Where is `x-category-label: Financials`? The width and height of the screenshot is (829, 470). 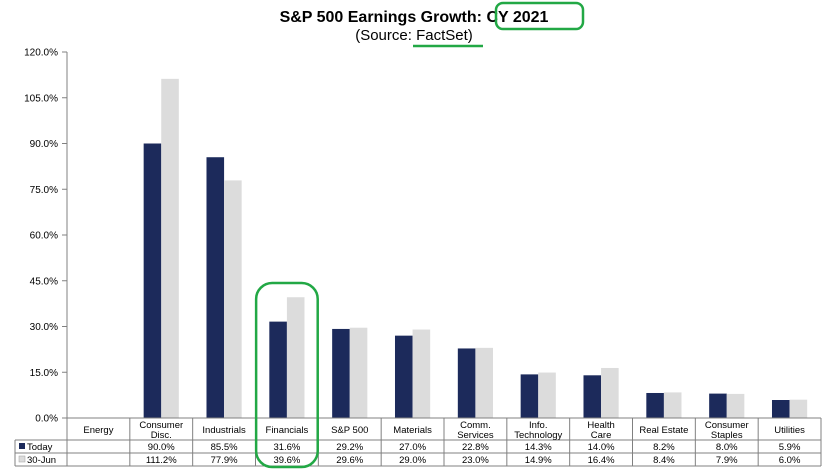 x-category-label: Financials is located at coordinates (287, 430).